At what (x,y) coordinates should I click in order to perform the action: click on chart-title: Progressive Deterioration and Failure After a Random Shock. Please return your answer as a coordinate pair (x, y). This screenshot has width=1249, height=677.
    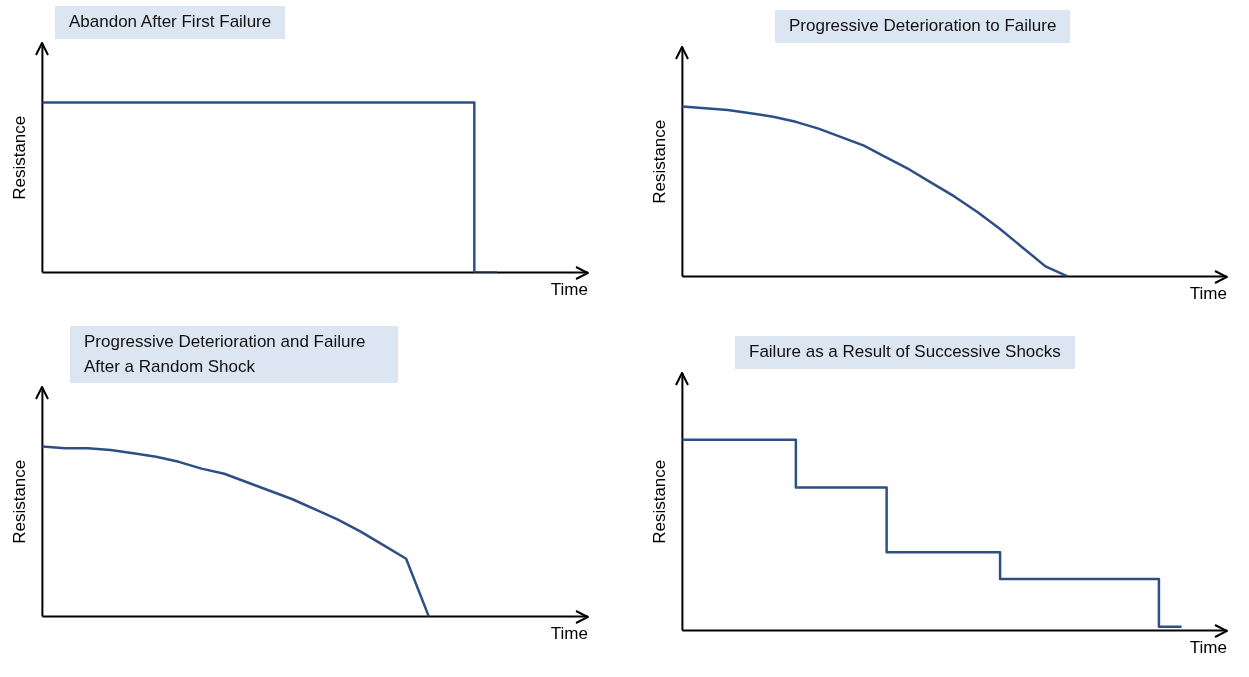
    Looking at the image, I should click on (234, 355).